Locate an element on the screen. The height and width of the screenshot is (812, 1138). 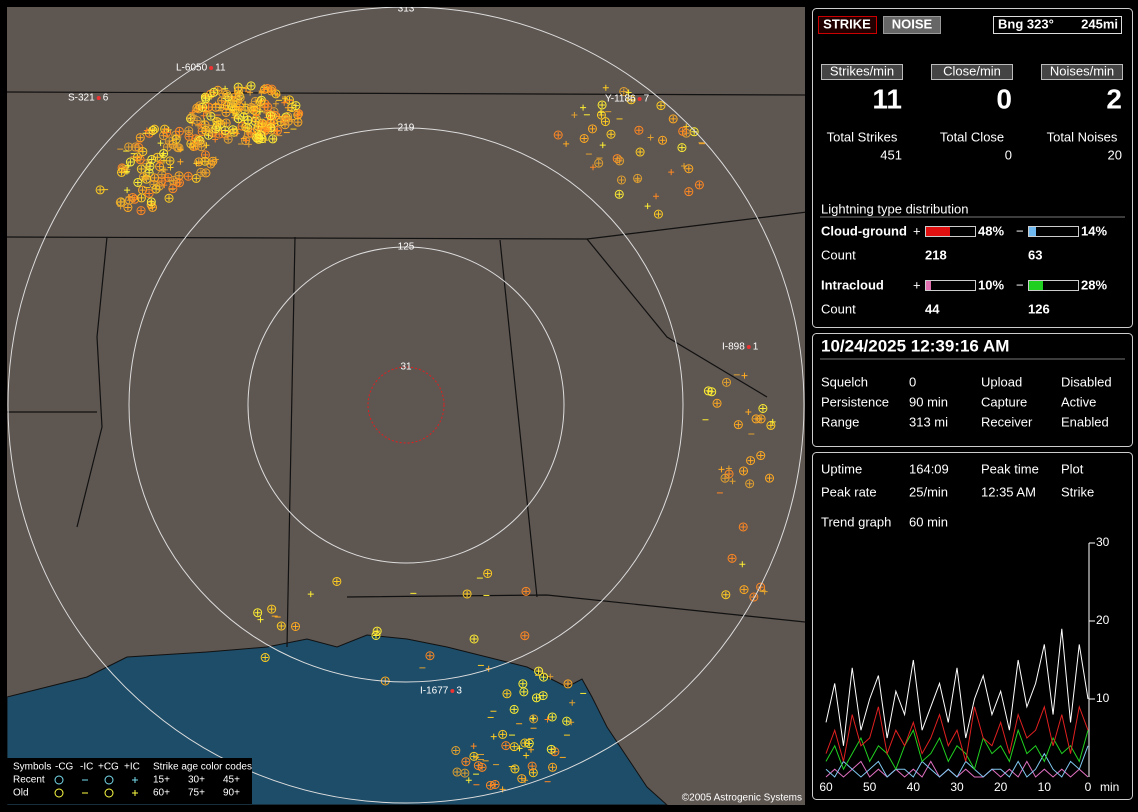
type-name: Cloud-ground is located at coordinates (864, 230).